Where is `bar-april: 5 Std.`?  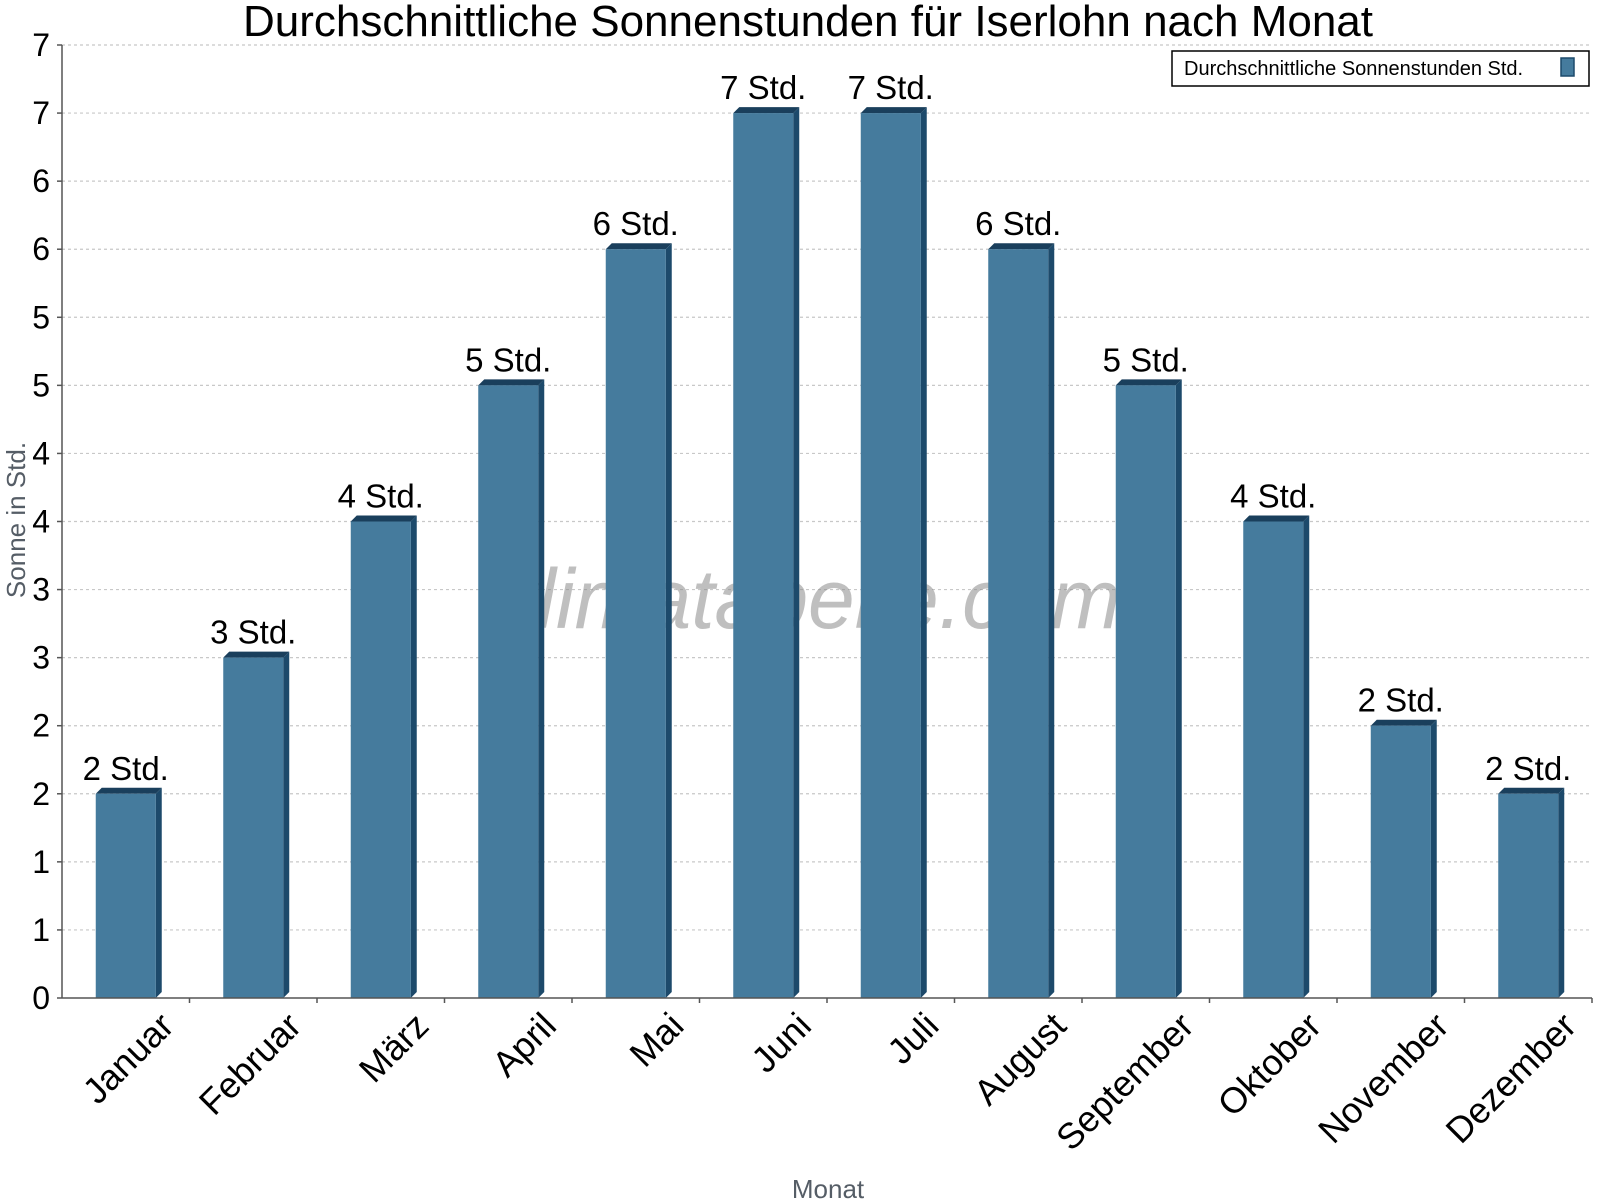
bar-april: 5 Std. is located at coordinates (508, 669).